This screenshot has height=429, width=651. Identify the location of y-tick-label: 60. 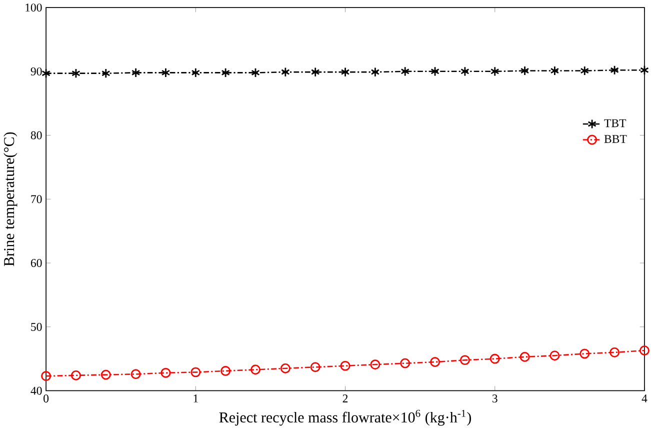
(36, 262).